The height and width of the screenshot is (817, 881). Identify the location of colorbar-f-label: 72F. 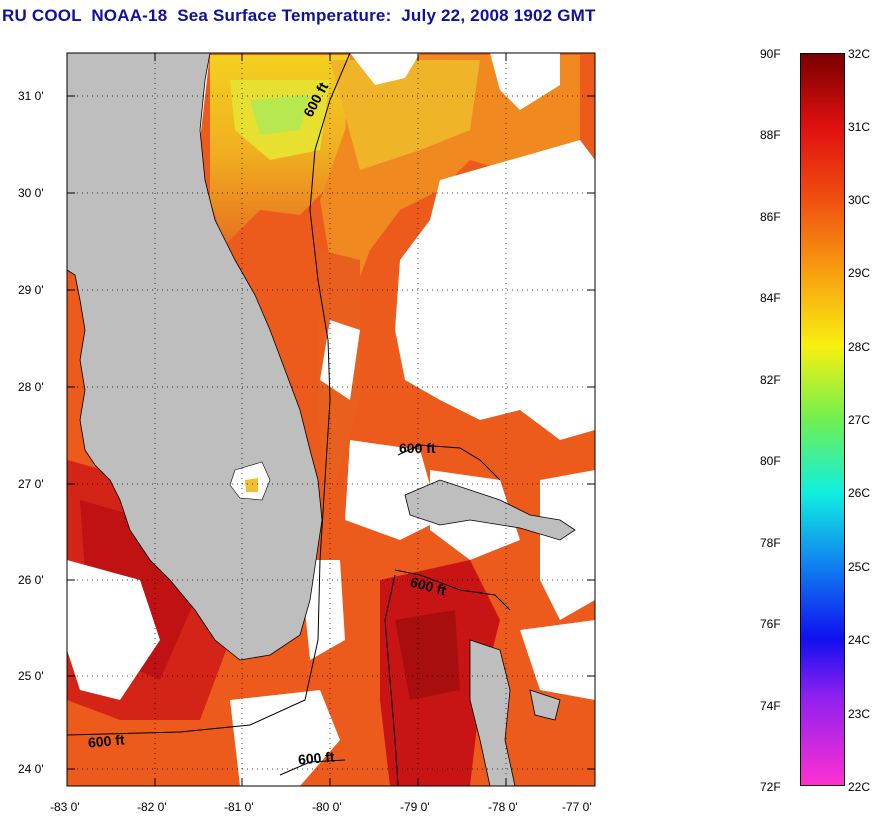
(770, 787).